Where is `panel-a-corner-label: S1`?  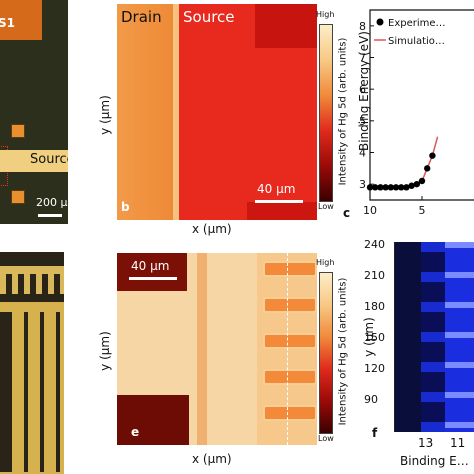
panel-a-corner-label: S1 is located at coordinates (7, 23).